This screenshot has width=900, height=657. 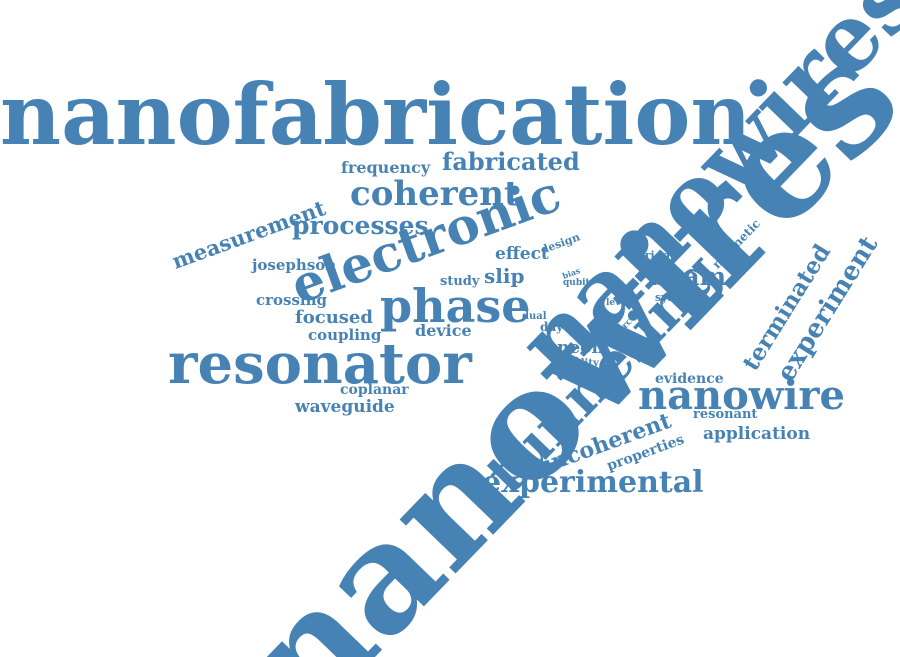 What do you see at coordinates (522, 254) in the screenshot?
I see `word-effect: effect` at bounding box center [522, 254].